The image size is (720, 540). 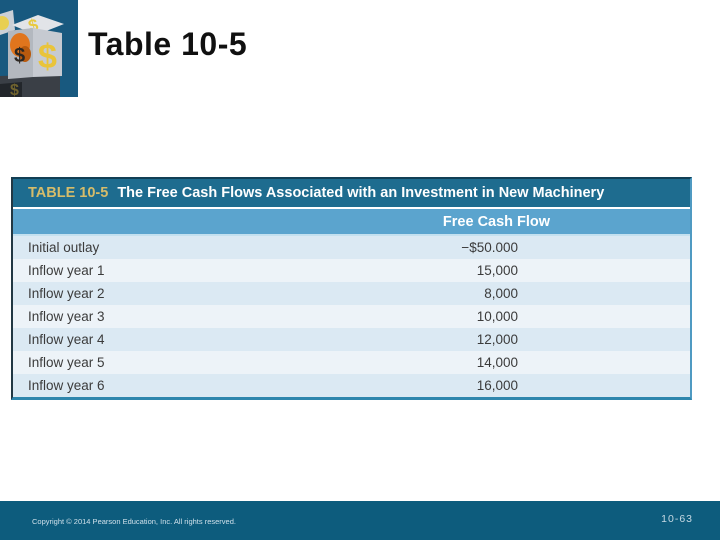 I want to click on table-row: Inflow year 6 16,000, so click(x=351, y=385).